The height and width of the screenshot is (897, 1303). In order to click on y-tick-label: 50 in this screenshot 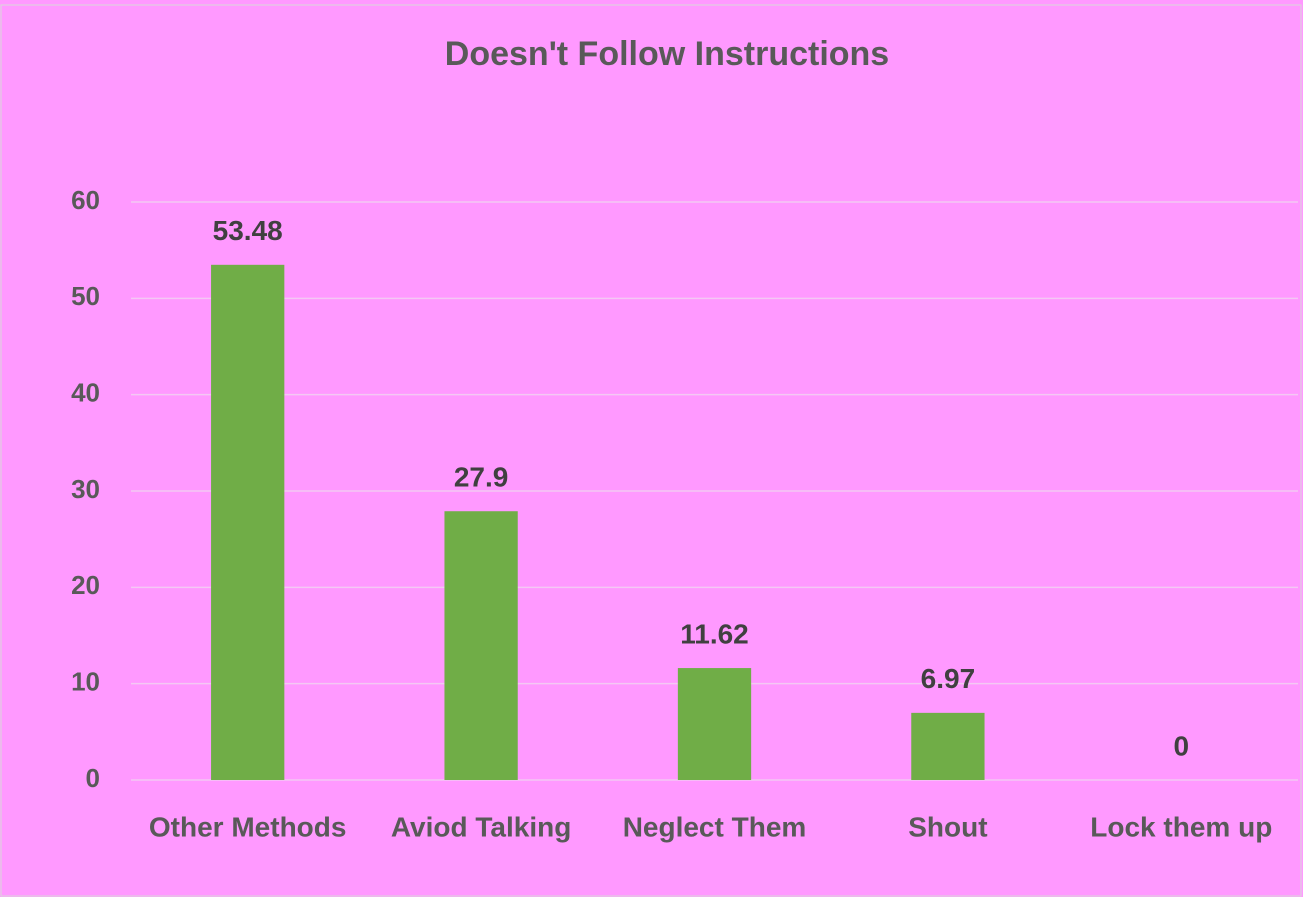, I will do `click(85, 296)`.